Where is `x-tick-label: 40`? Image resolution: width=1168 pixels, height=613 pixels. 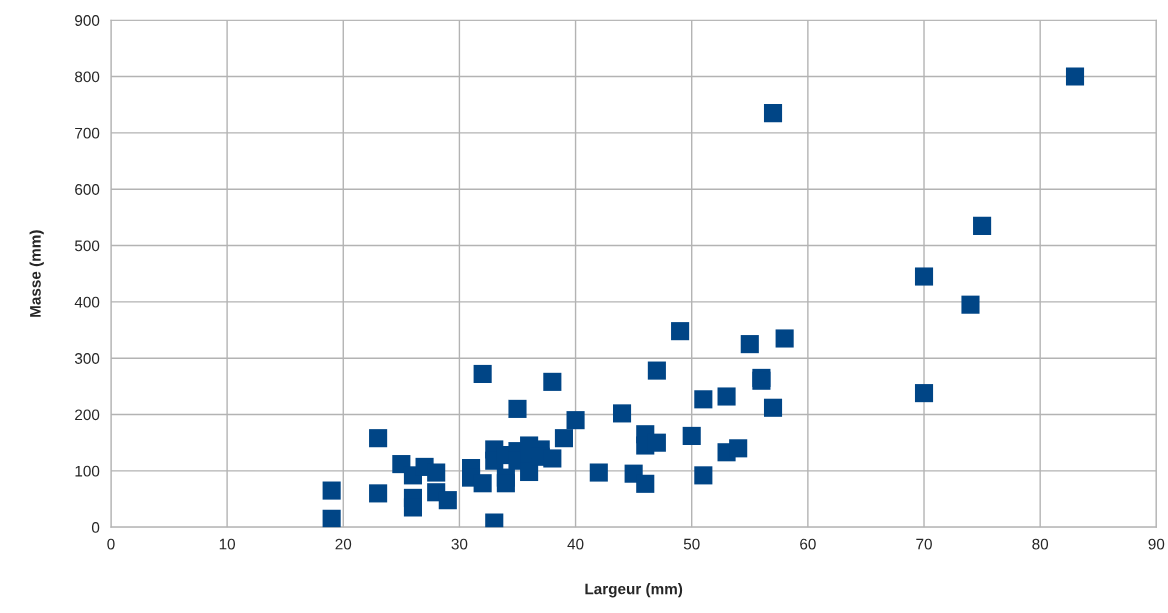 x-tick-label: 40 is located at coordinates (575, 544).